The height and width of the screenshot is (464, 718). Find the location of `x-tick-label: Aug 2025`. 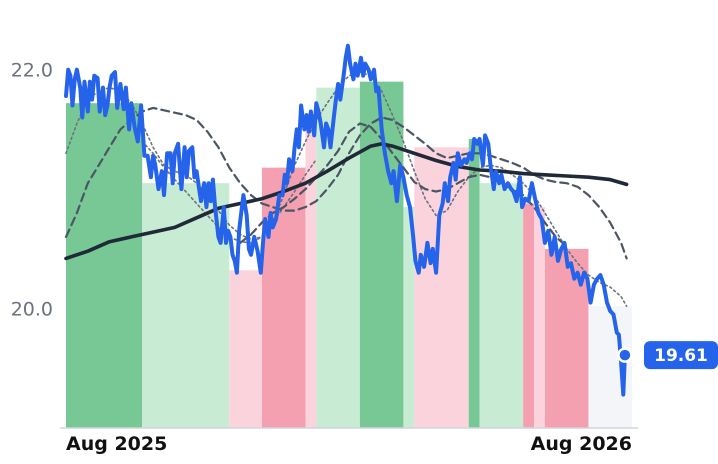

x-tick-label: Aug 2025 is located at coordinates (116, 444).